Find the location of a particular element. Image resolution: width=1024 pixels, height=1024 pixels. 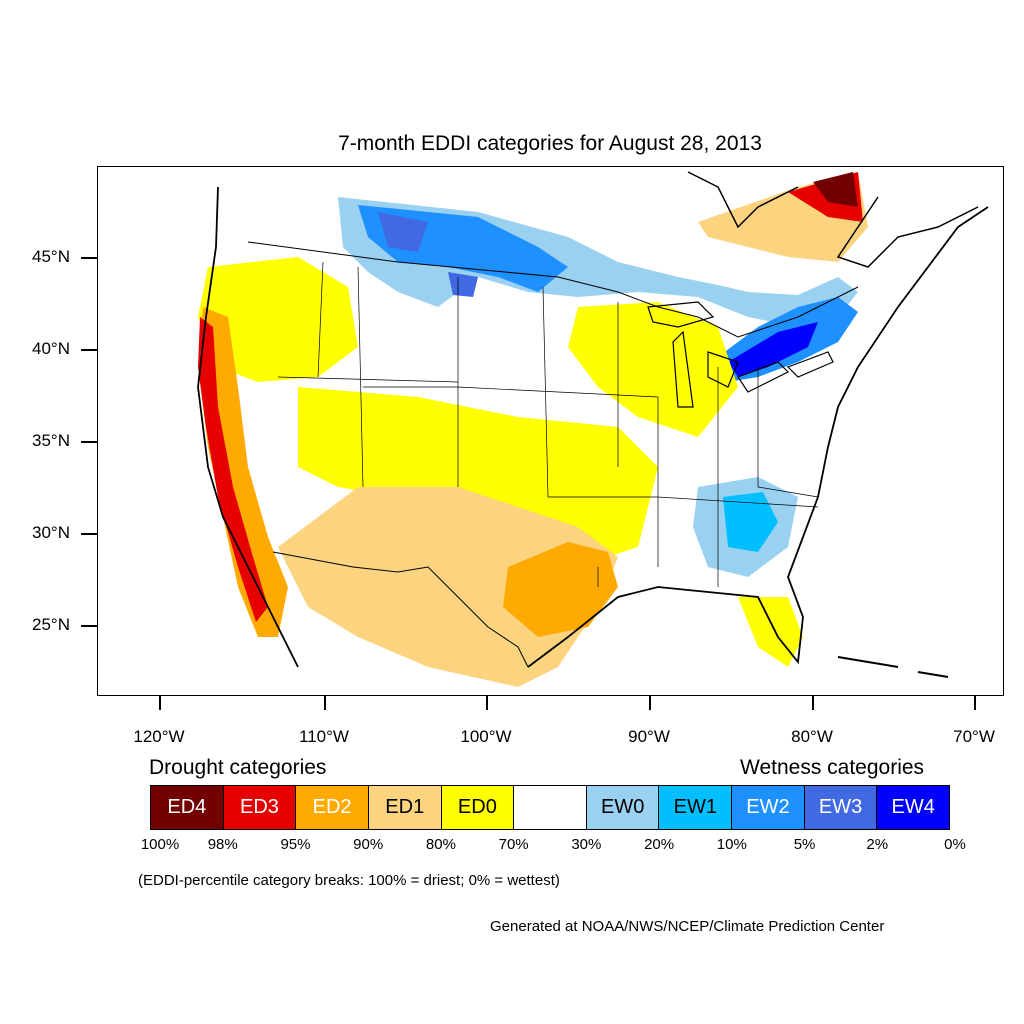

caribbean-islands is located at coordinates (893, 667).